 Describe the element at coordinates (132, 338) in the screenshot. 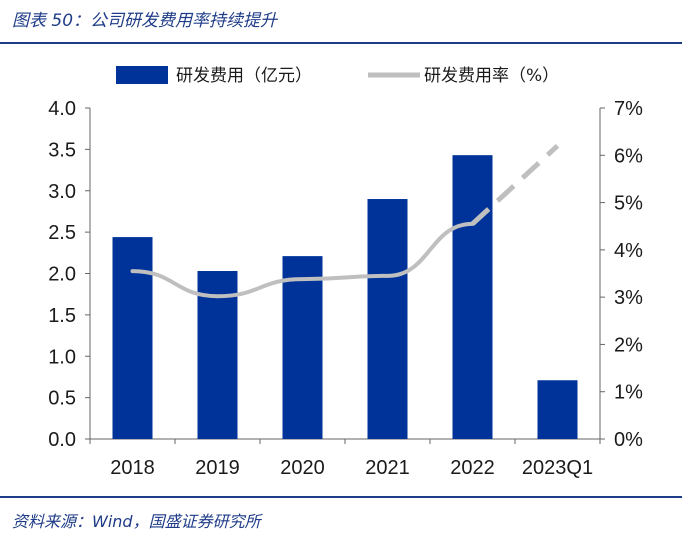

I see `bar-2018` at that location.